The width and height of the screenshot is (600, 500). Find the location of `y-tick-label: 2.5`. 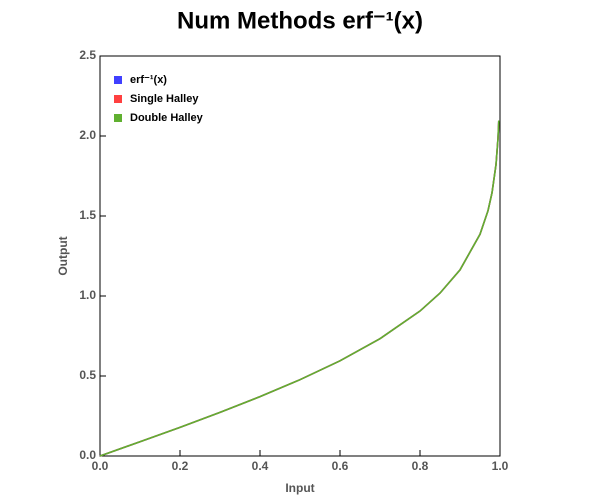

y-tick-label: 2.5 is located at coordinates (87, 55).